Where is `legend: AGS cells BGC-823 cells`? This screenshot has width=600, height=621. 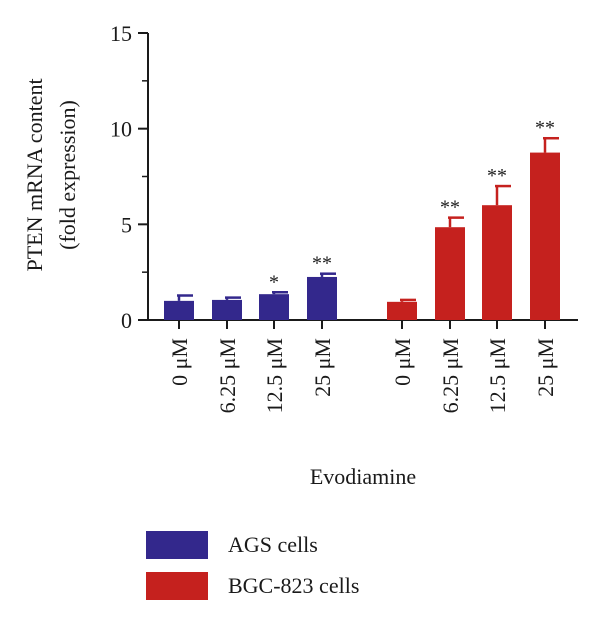 legend: AGS cells BGC-823 cells is located at coordinates (252, 565).